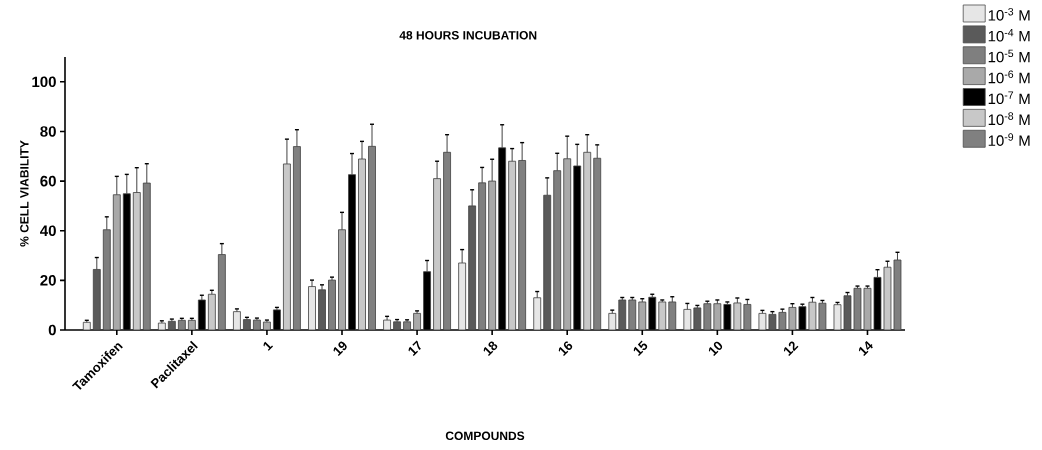 This screenshot has width=1042, height=450. What do you see at coordinates (48, 131) in the screenshot?
I see `y-tick-label: 80` at bounding box center [48, 131].